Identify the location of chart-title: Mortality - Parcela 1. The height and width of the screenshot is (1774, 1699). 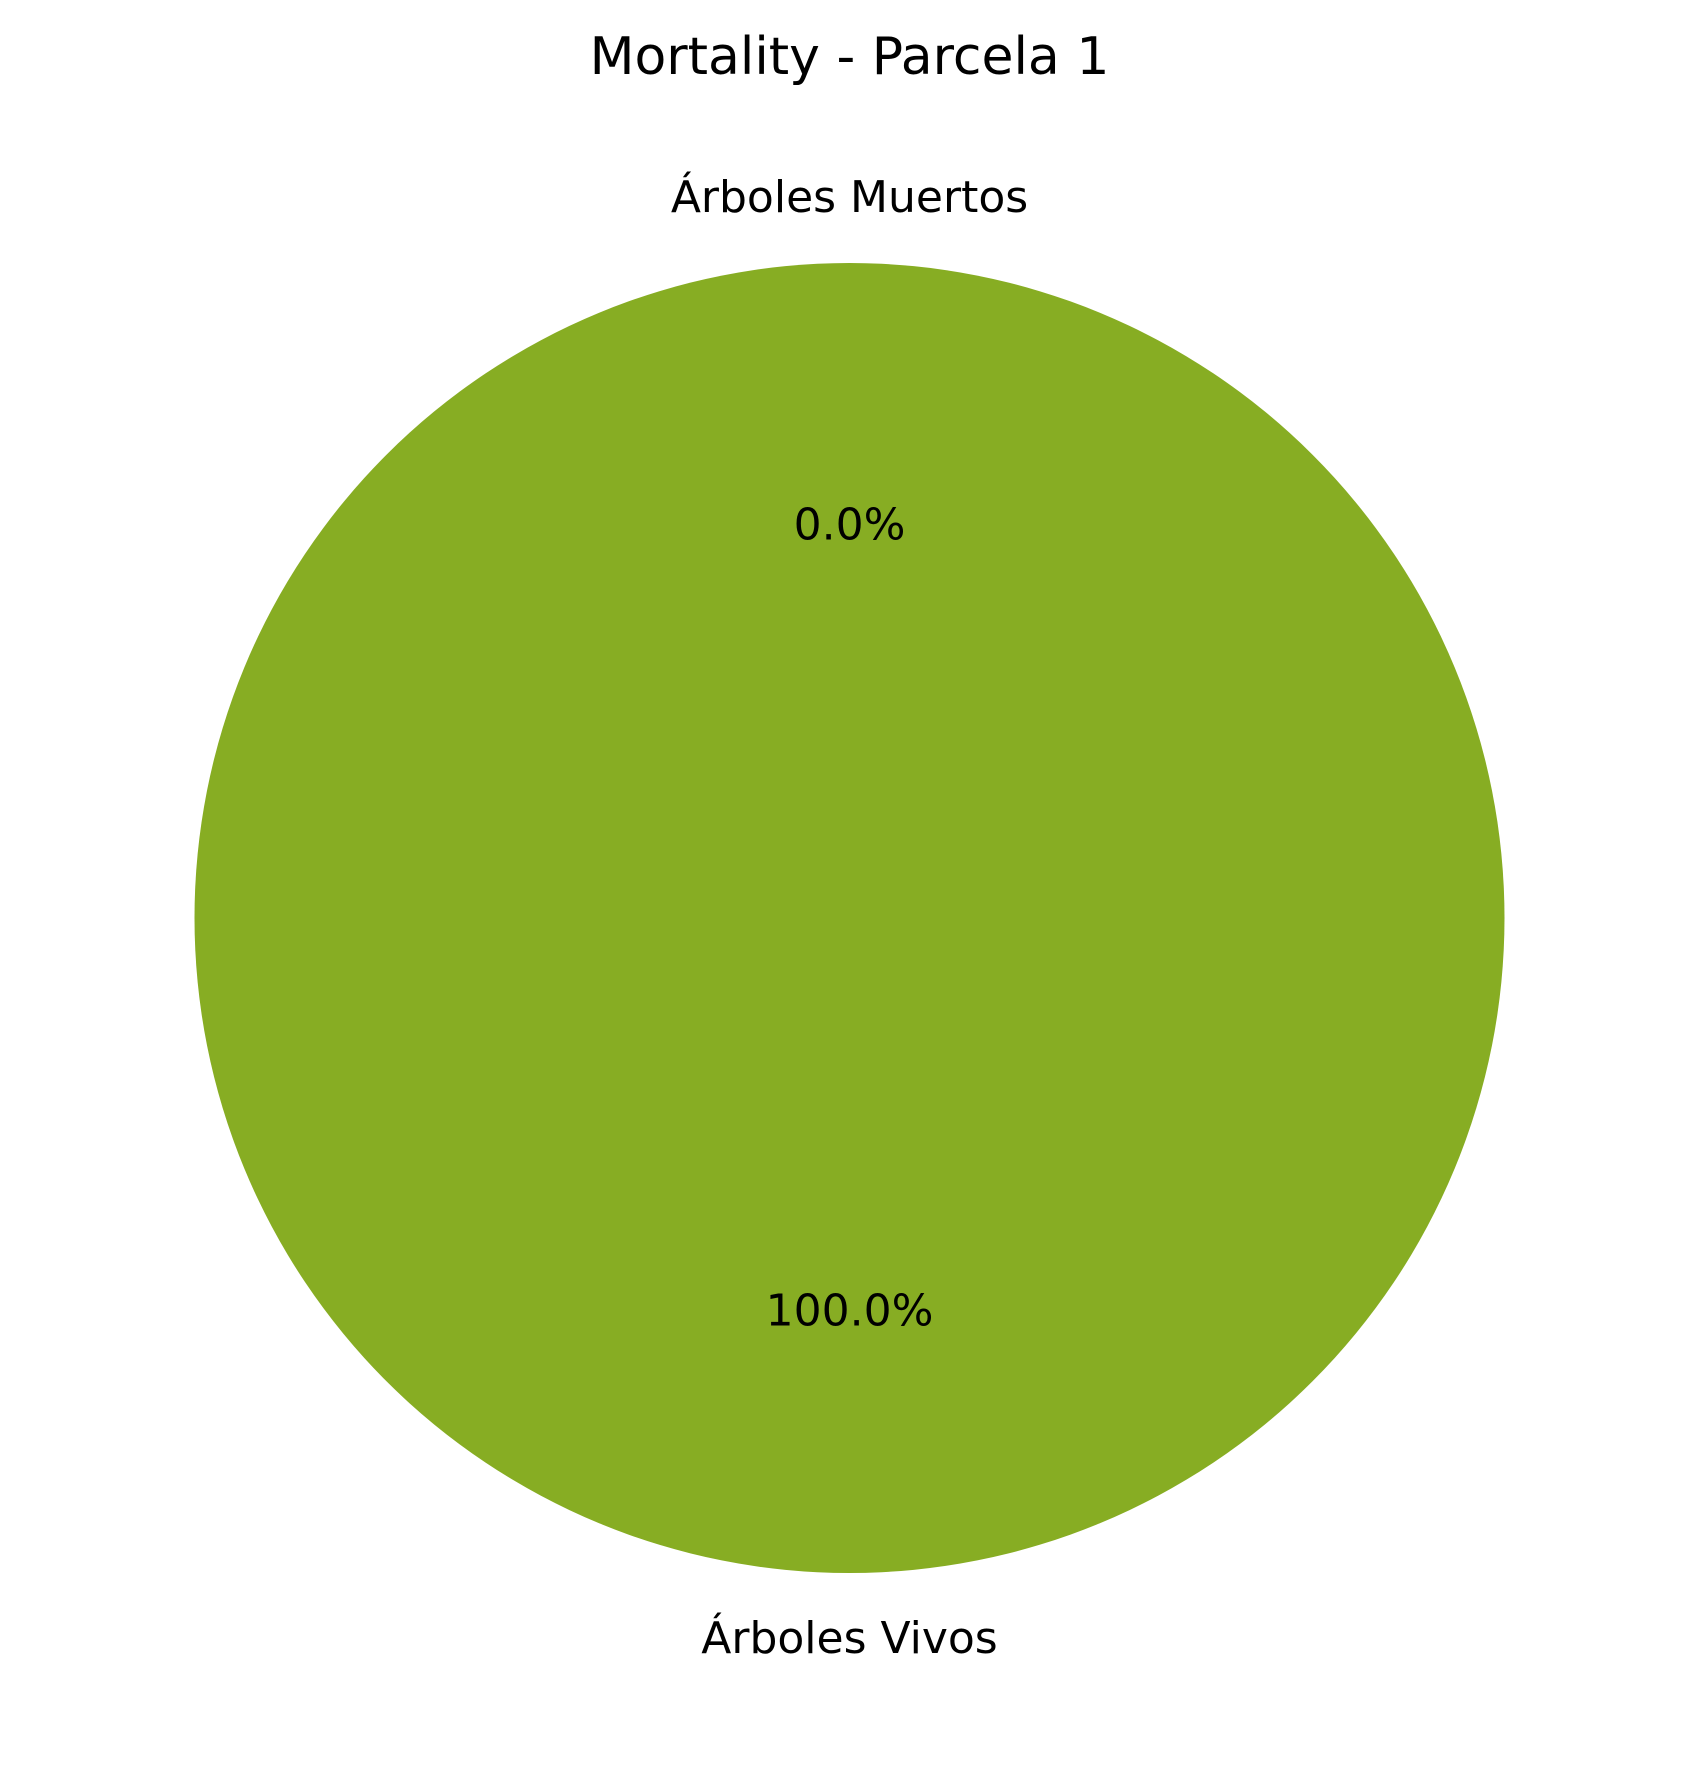
(850, 57).